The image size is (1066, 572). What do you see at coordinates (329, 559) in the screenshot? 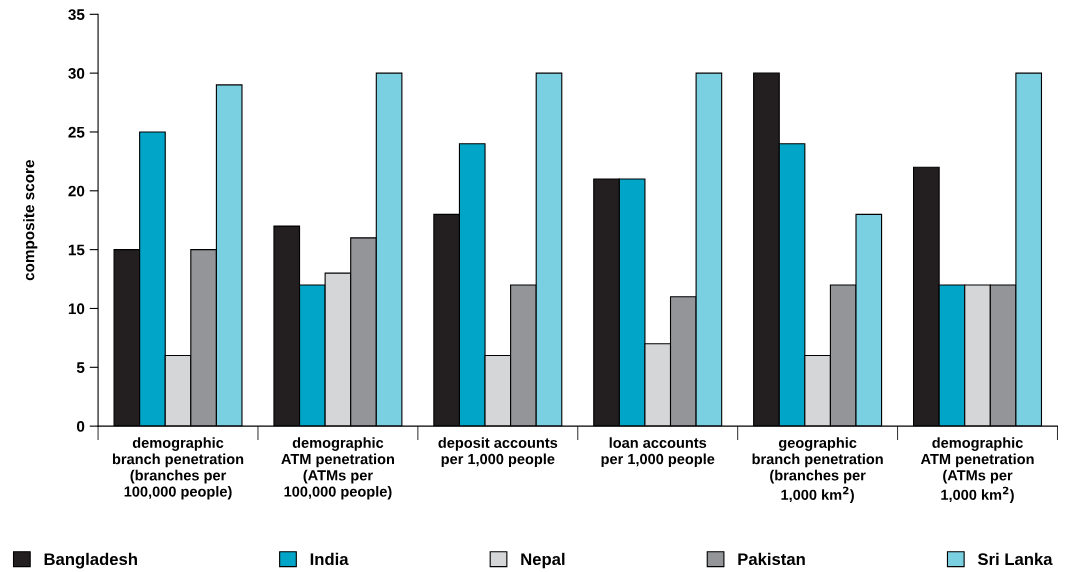
I see `legend-label: India` at bounding box center [329, 559].